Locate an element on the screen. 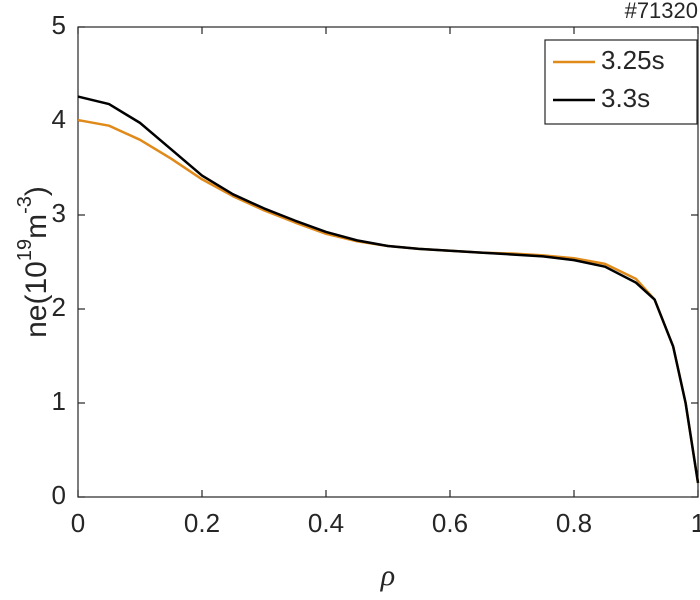 The image size is (700, 600). y-axis-label-part: -3 is located at coordinates (25, 205).